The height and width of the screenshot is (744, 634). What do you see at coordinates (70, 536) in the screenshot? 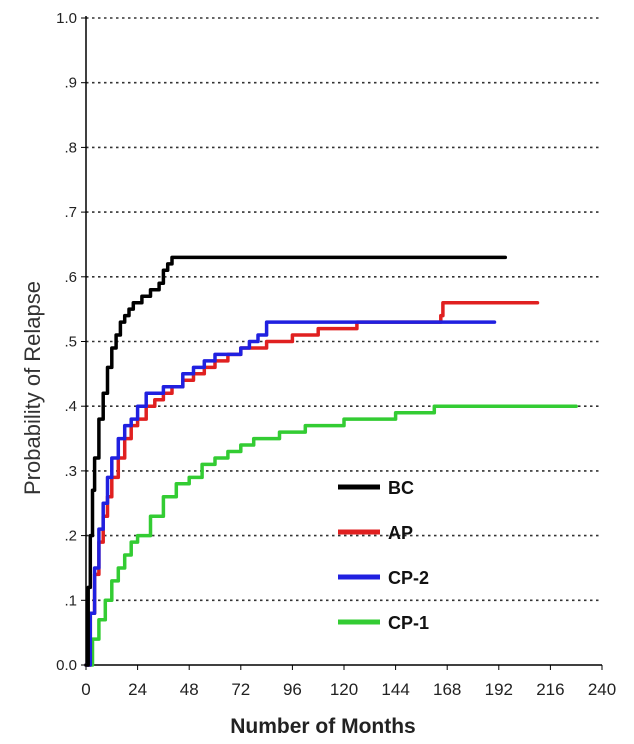
I see `y-tick-label: .2` at bounding box center [70, 536].